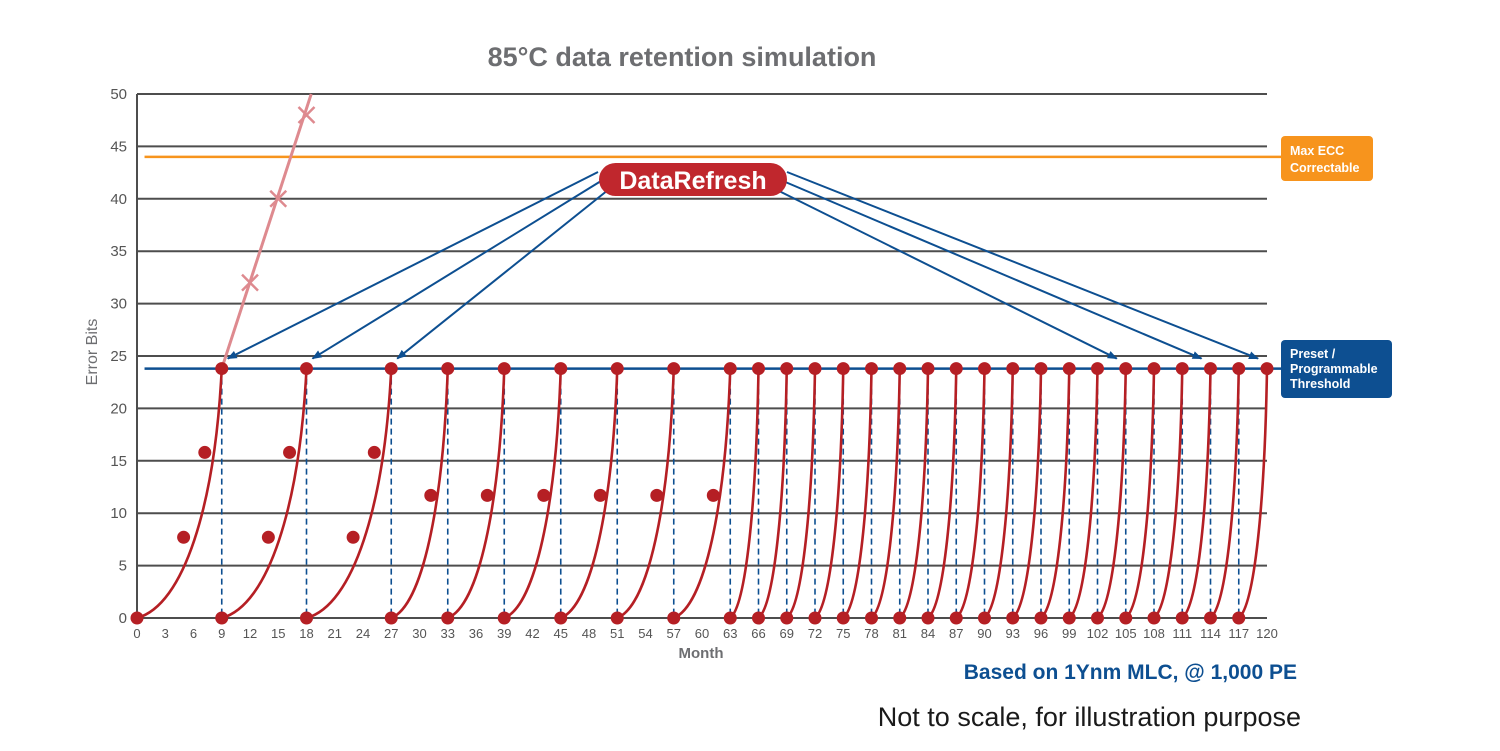 The image size is (1500, 751). What do you see at coordinates (448, 633) in the screenshot?
I see `x-tick-label: 33` at bounding box center [448, 633].